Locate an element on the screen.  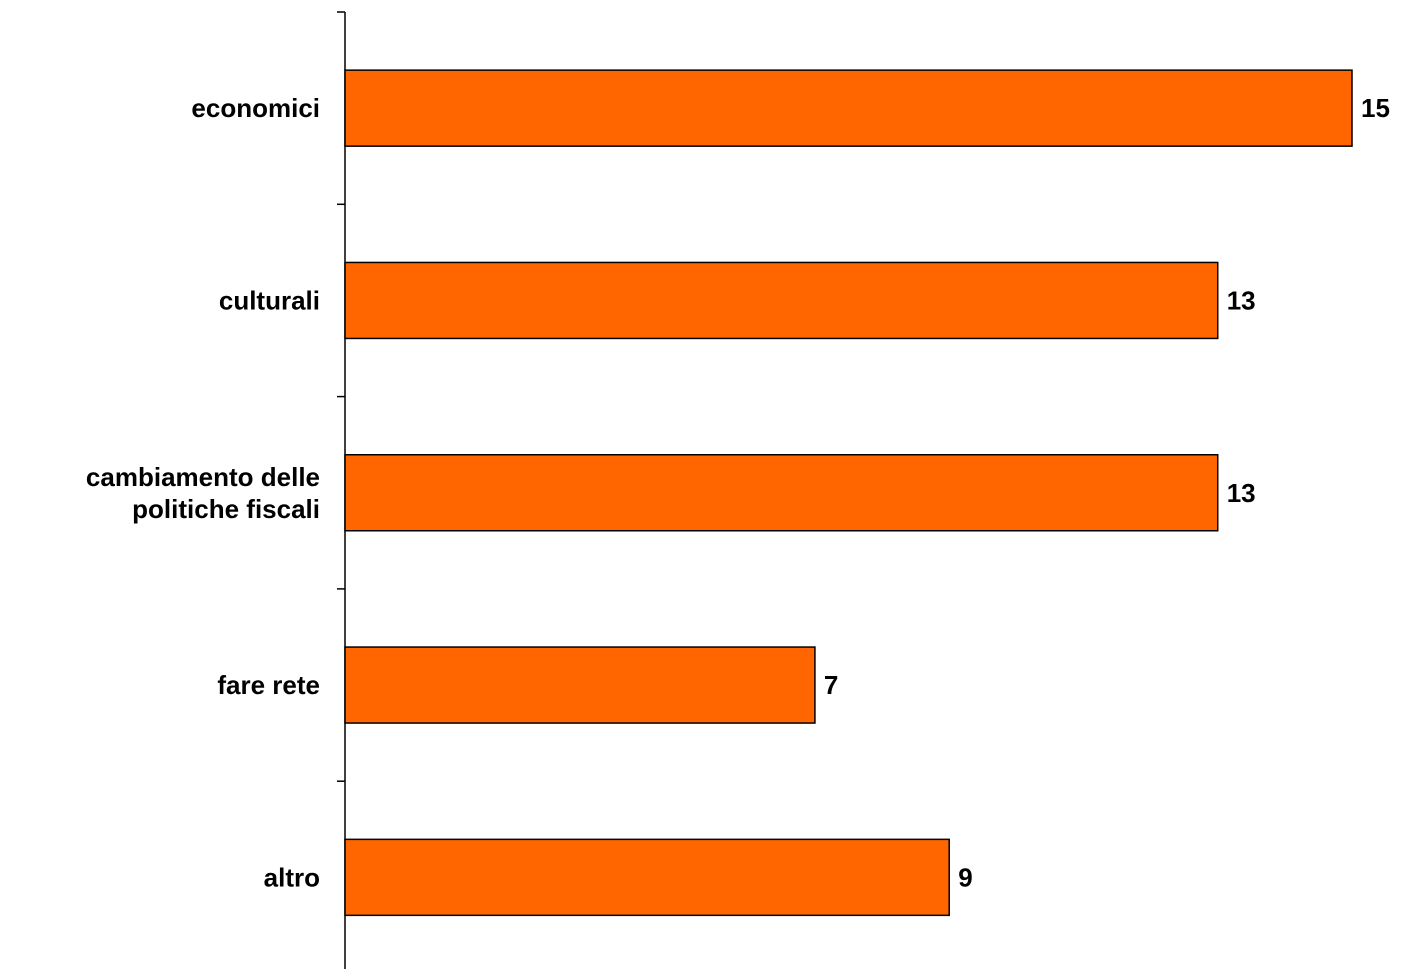
category-label: culturali is located at coordinates (269, 300).